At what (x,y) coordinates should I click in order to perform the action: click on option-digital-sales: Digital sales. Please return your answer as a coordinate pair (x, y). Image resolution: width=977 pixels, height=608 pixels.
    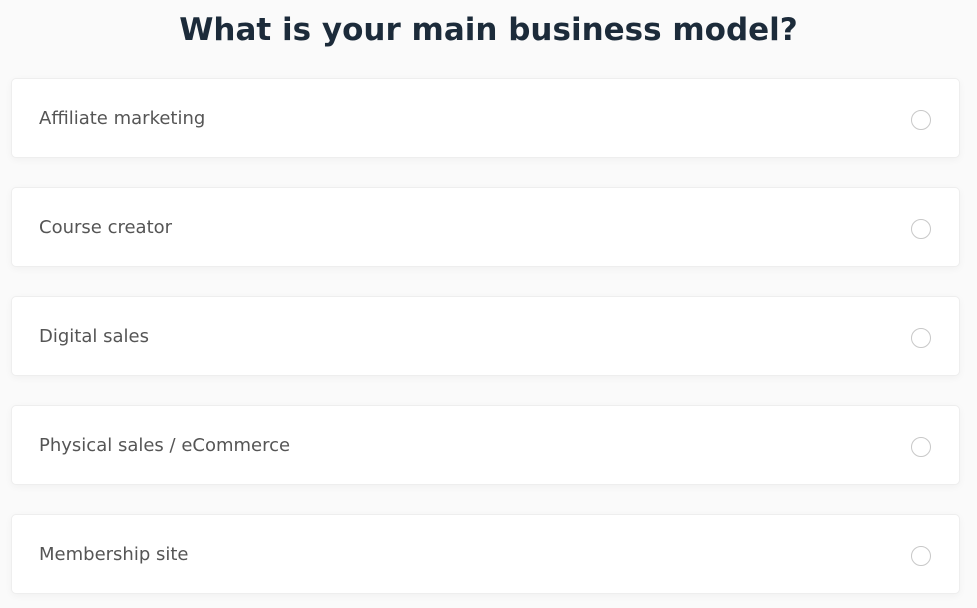
    Looking at the image, I should click on (485, 336).